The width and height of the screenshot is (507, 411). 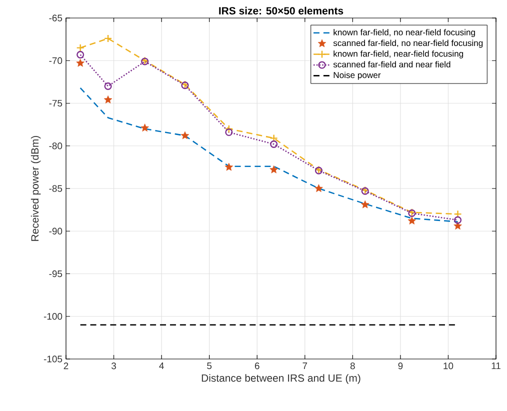 I want to click on y-tick-label: -75, so click(x=55, y=103).